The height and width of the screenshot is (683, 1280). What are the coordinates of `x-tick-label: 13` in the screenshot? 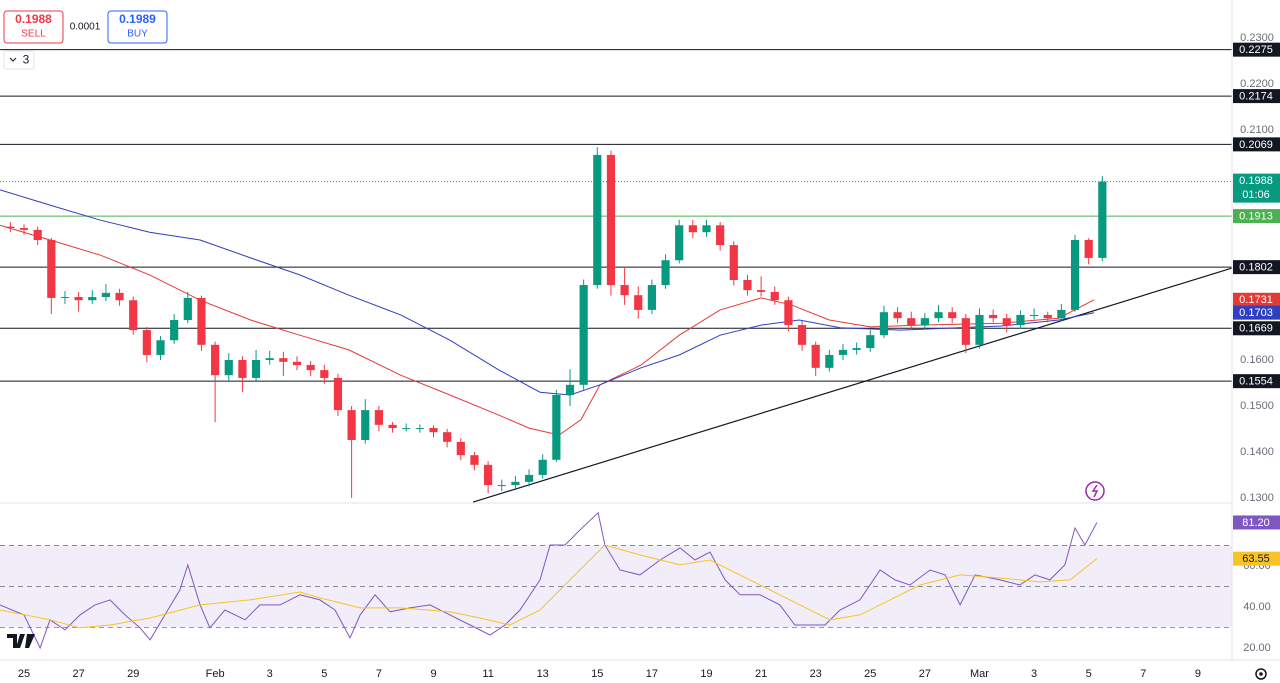 It's located at (543, 674).